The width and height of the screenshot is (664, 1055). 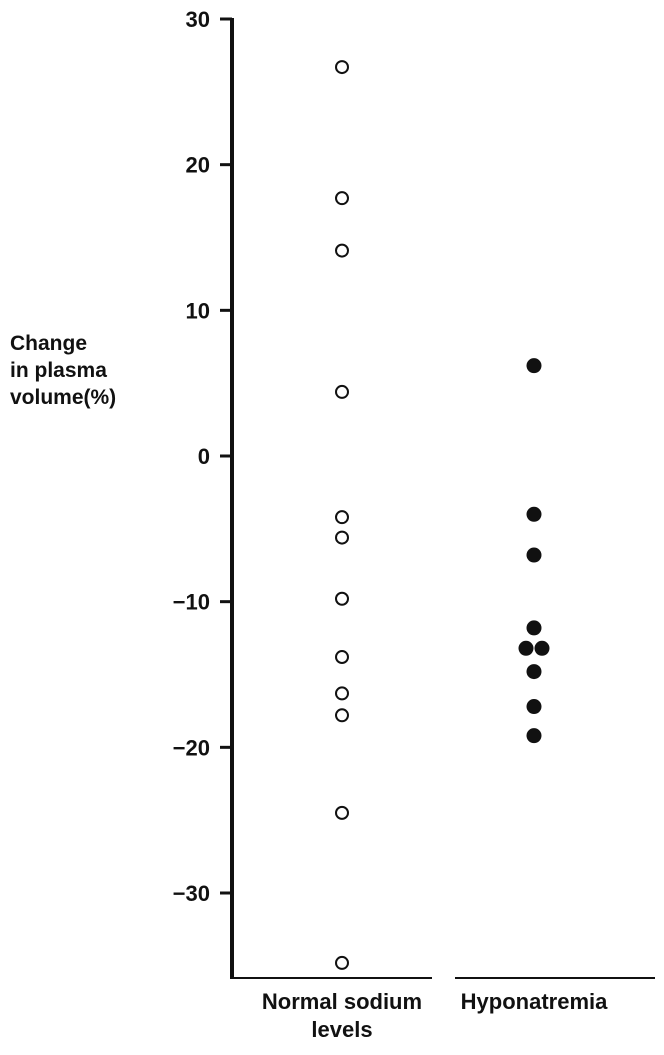 What do you see at coordinates (534, 1001) in the screenshot?
I see `category-label-1-line-0: Hyponatremia` at bounding box center [534, 1001].